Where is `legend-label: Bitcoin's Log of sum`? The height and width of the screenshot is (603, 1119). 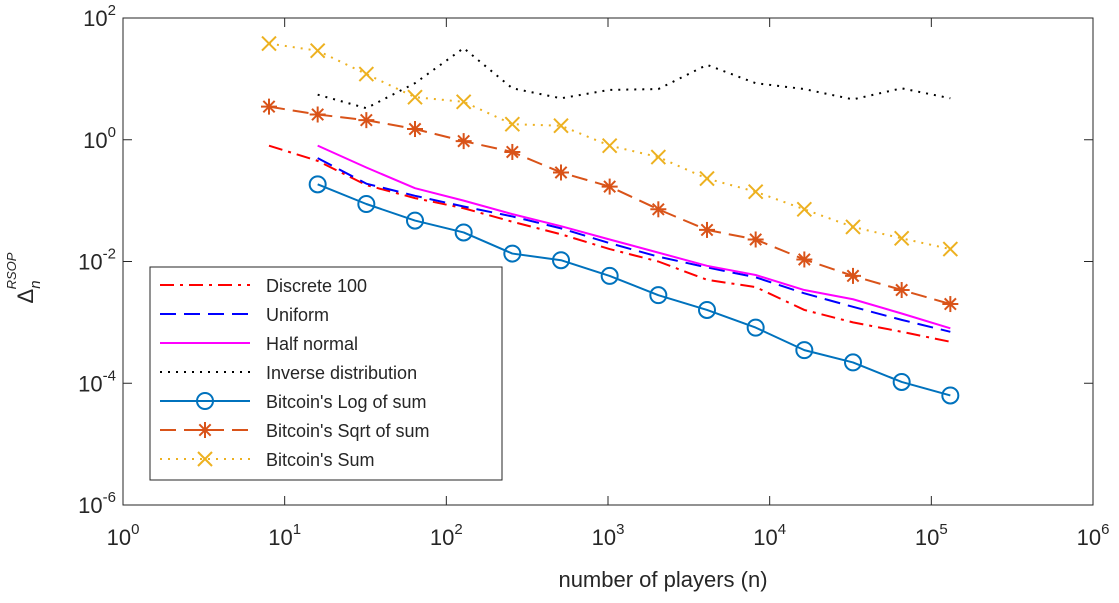
legend-label: Bitcoin's Log of sum is located at coordinates (346, 402).